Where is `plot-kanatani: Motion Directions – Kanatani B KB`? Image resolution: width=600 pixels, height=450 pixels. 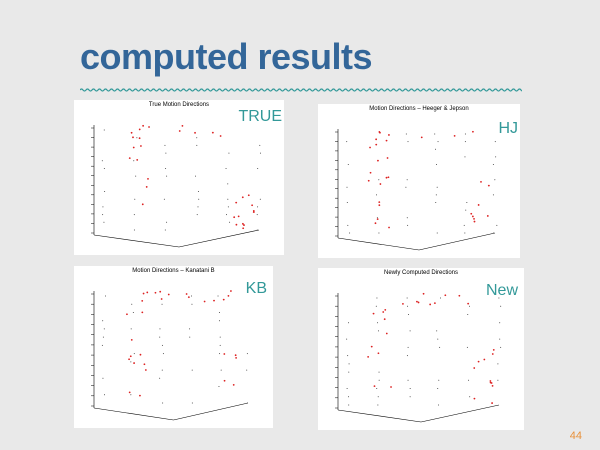
plot-kanatani: Motion Directions – Kanatani B KB is located at coordinates (173, 347).